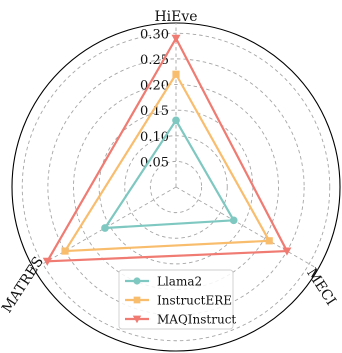 The width and height of the screenshot is (342, 353). Describe the element at coordinates (194, 301) in the screenshot. I see `legend-label: InstructERE` at that location.